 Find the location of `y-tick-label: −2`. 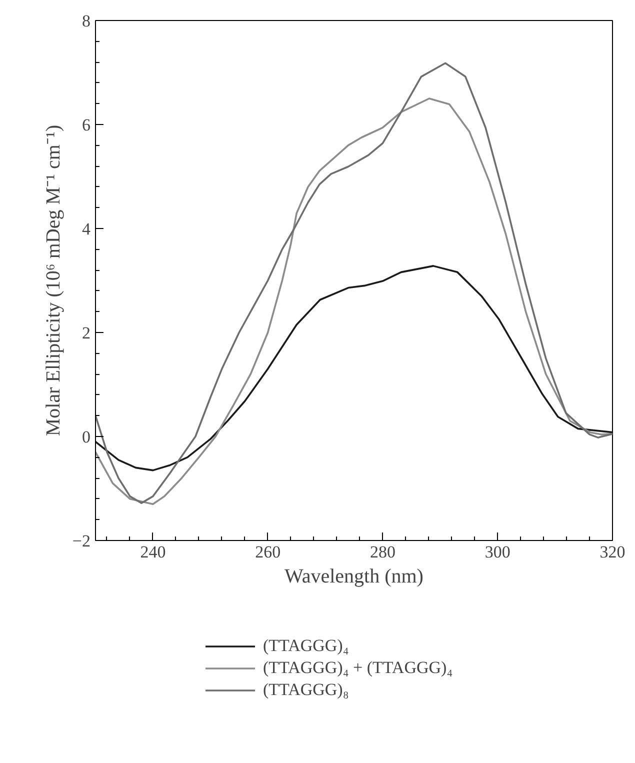

y-tick-label: −2 is located at coordinates (81, 541).